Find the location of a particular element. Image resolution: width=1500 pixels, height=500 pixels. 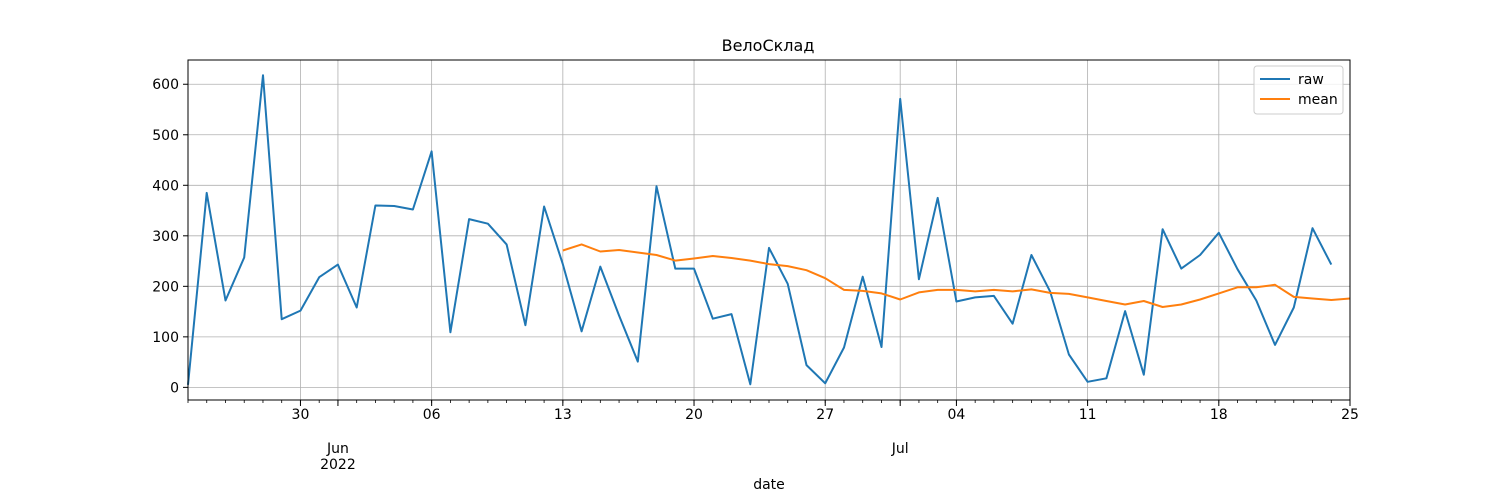

y-tick-label: 300 is located at coordinates (165, 237).